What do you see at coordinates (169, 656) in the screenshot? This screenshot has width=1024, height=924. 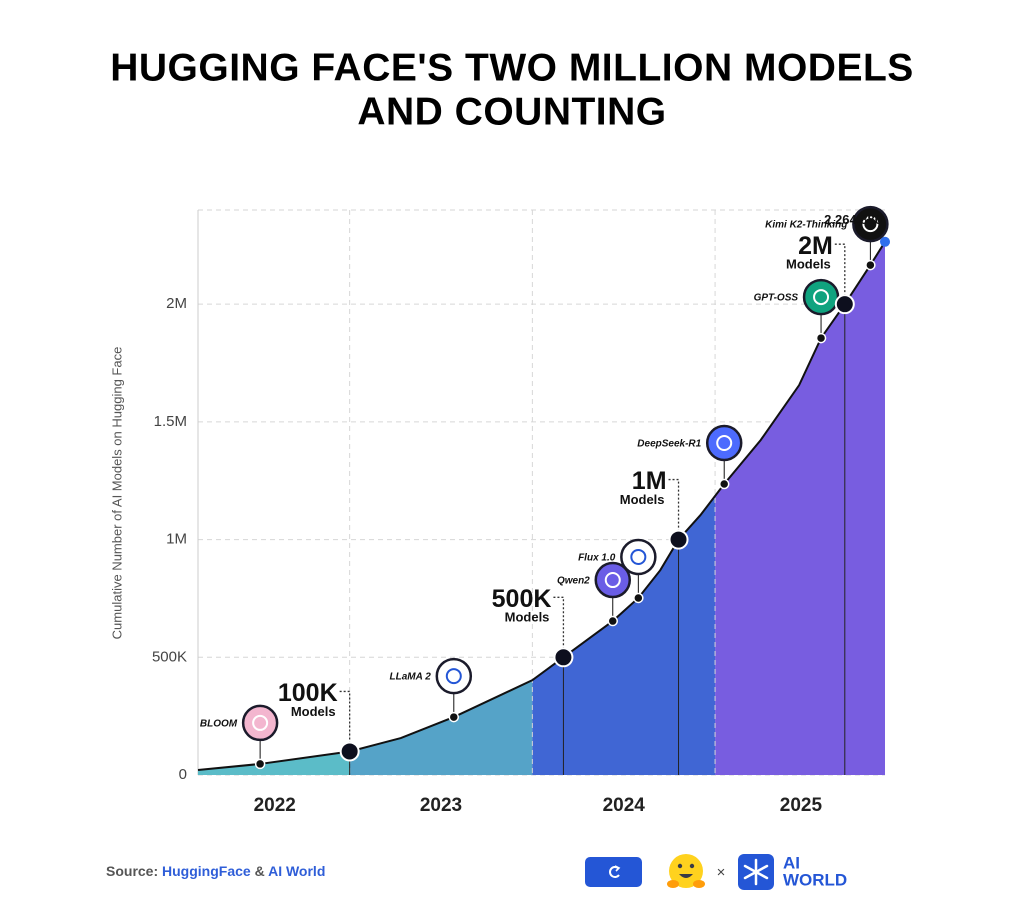 I see `y-tick-label: 500K` at bounding box center [169, 656].